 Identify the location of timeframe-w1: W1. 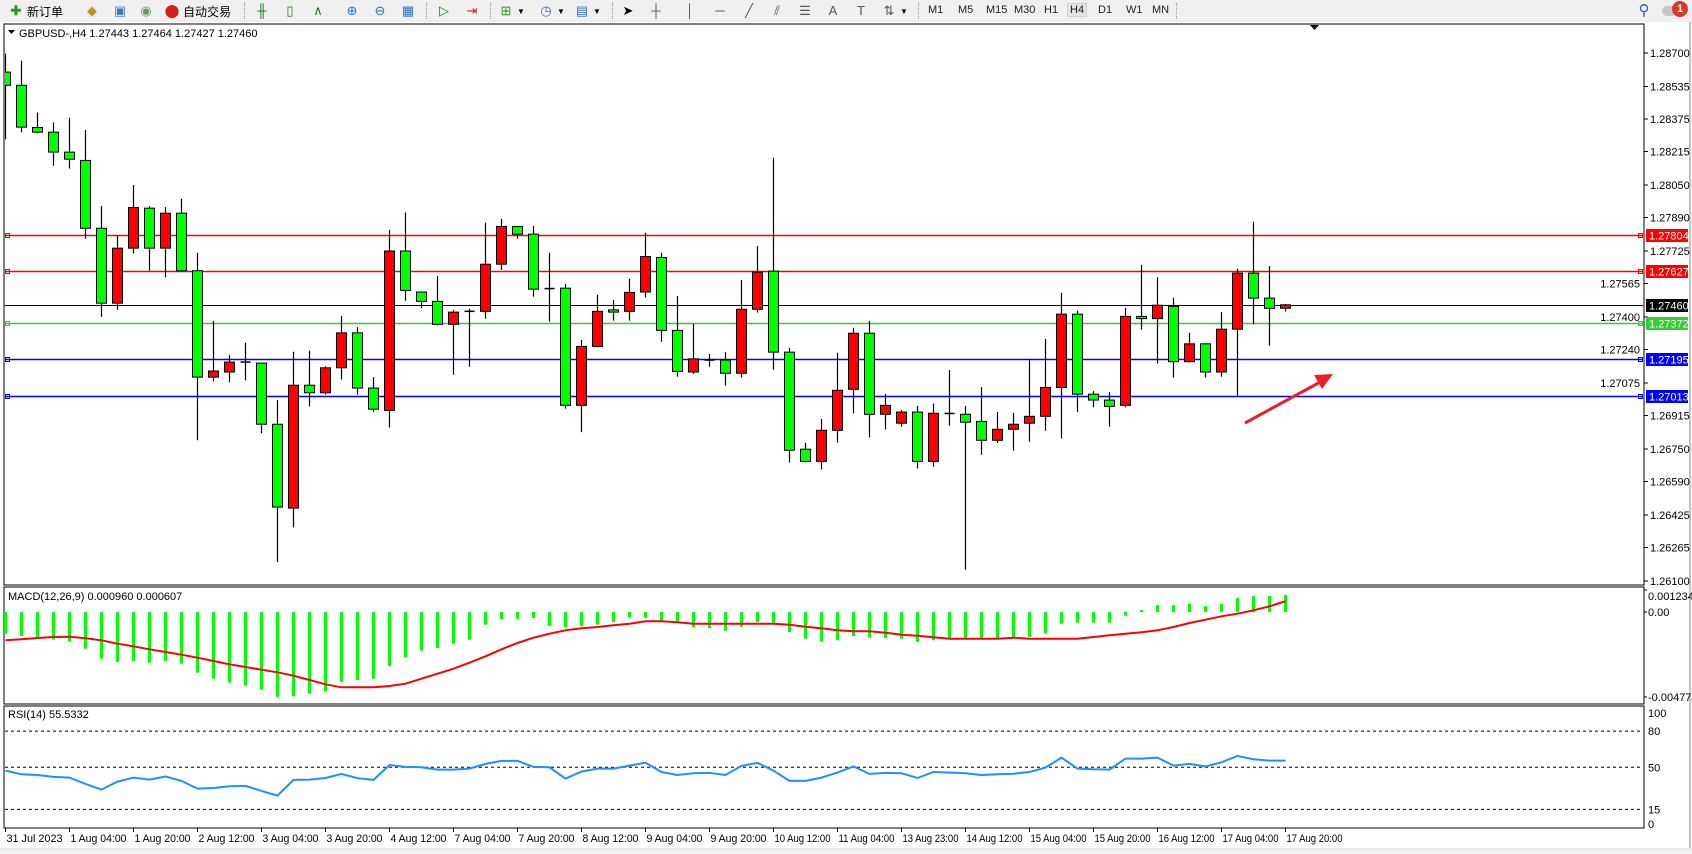
(1134, 10).